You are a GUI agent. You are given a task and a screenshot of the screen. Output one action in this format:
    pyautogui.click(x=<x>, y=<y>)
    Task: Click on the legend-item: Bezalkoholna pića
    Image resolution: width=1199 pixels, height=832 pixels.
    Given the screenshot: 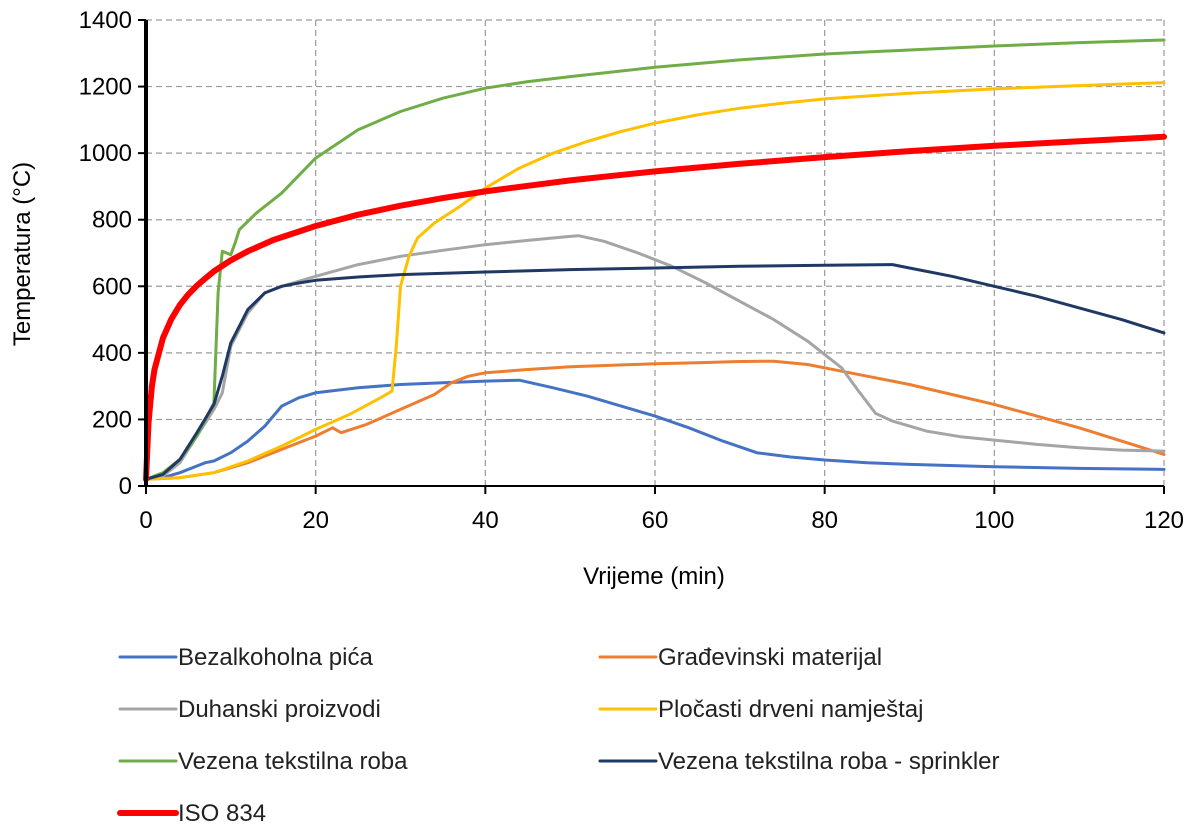 What is the action you would take?
    pyautogui.click(x=245, y=657)
    